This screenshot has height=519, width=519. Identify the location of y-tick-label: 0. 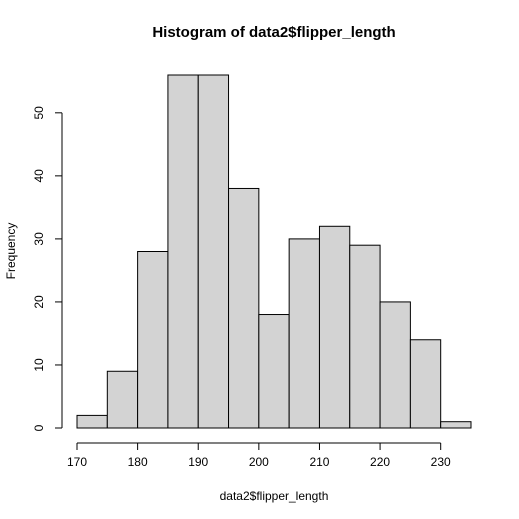
(39, 427).